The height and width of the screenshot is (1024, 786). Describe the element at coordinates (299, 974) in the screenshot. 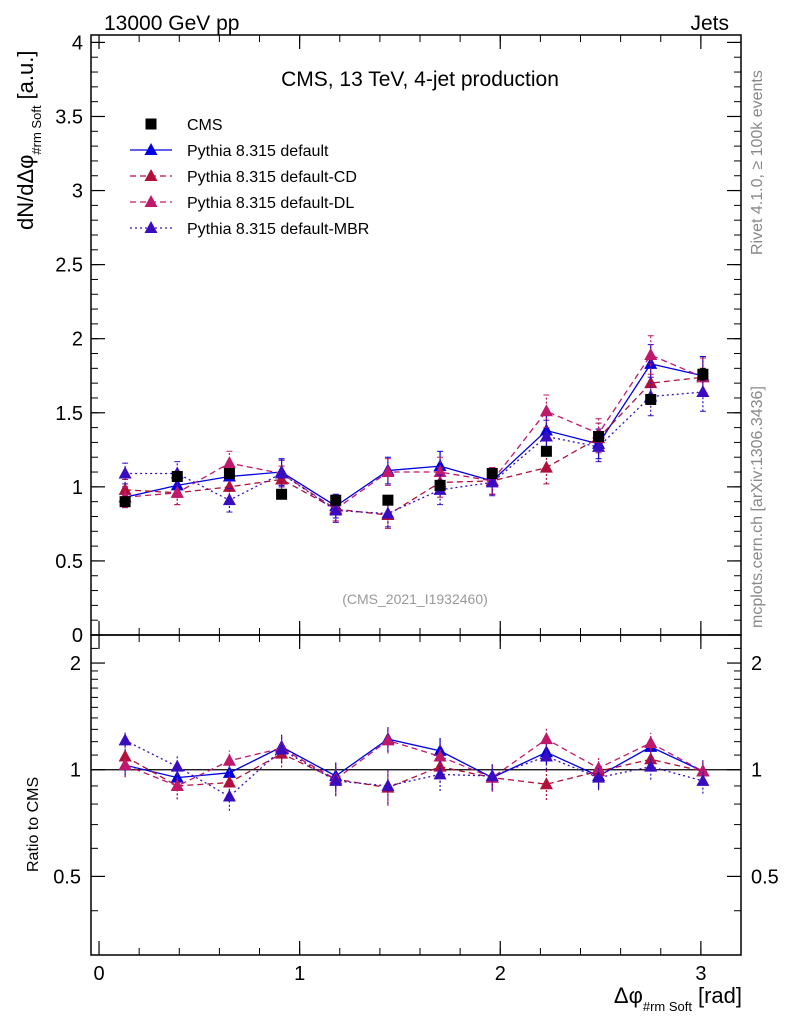

I see `xtick-label: 1` at that location.